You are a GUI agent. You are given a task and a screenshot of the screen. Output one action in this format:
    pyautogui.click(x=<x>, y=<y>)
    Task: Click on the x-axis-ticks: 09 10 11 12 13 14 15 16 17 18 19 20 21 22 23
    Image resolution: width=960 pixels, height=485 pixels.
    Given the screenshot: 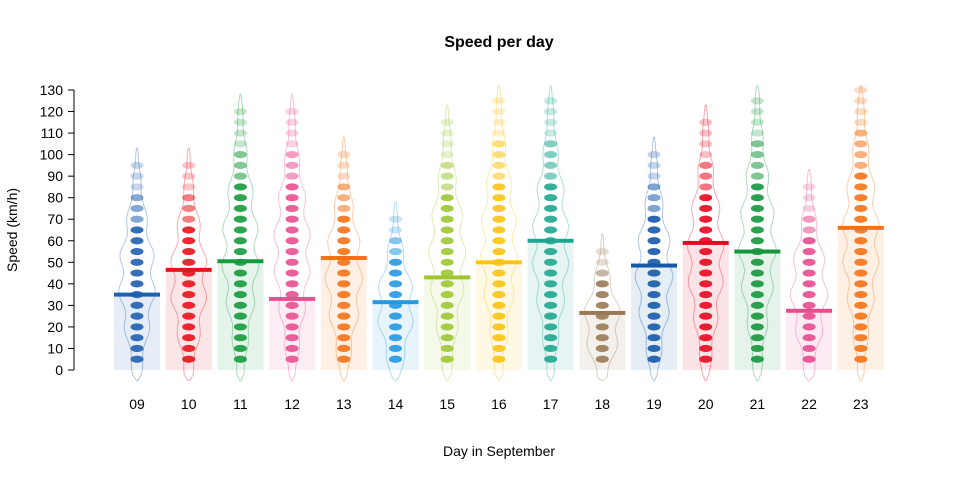 What is the action you would take?
    pyautogui.click(x=499, y=404)
    